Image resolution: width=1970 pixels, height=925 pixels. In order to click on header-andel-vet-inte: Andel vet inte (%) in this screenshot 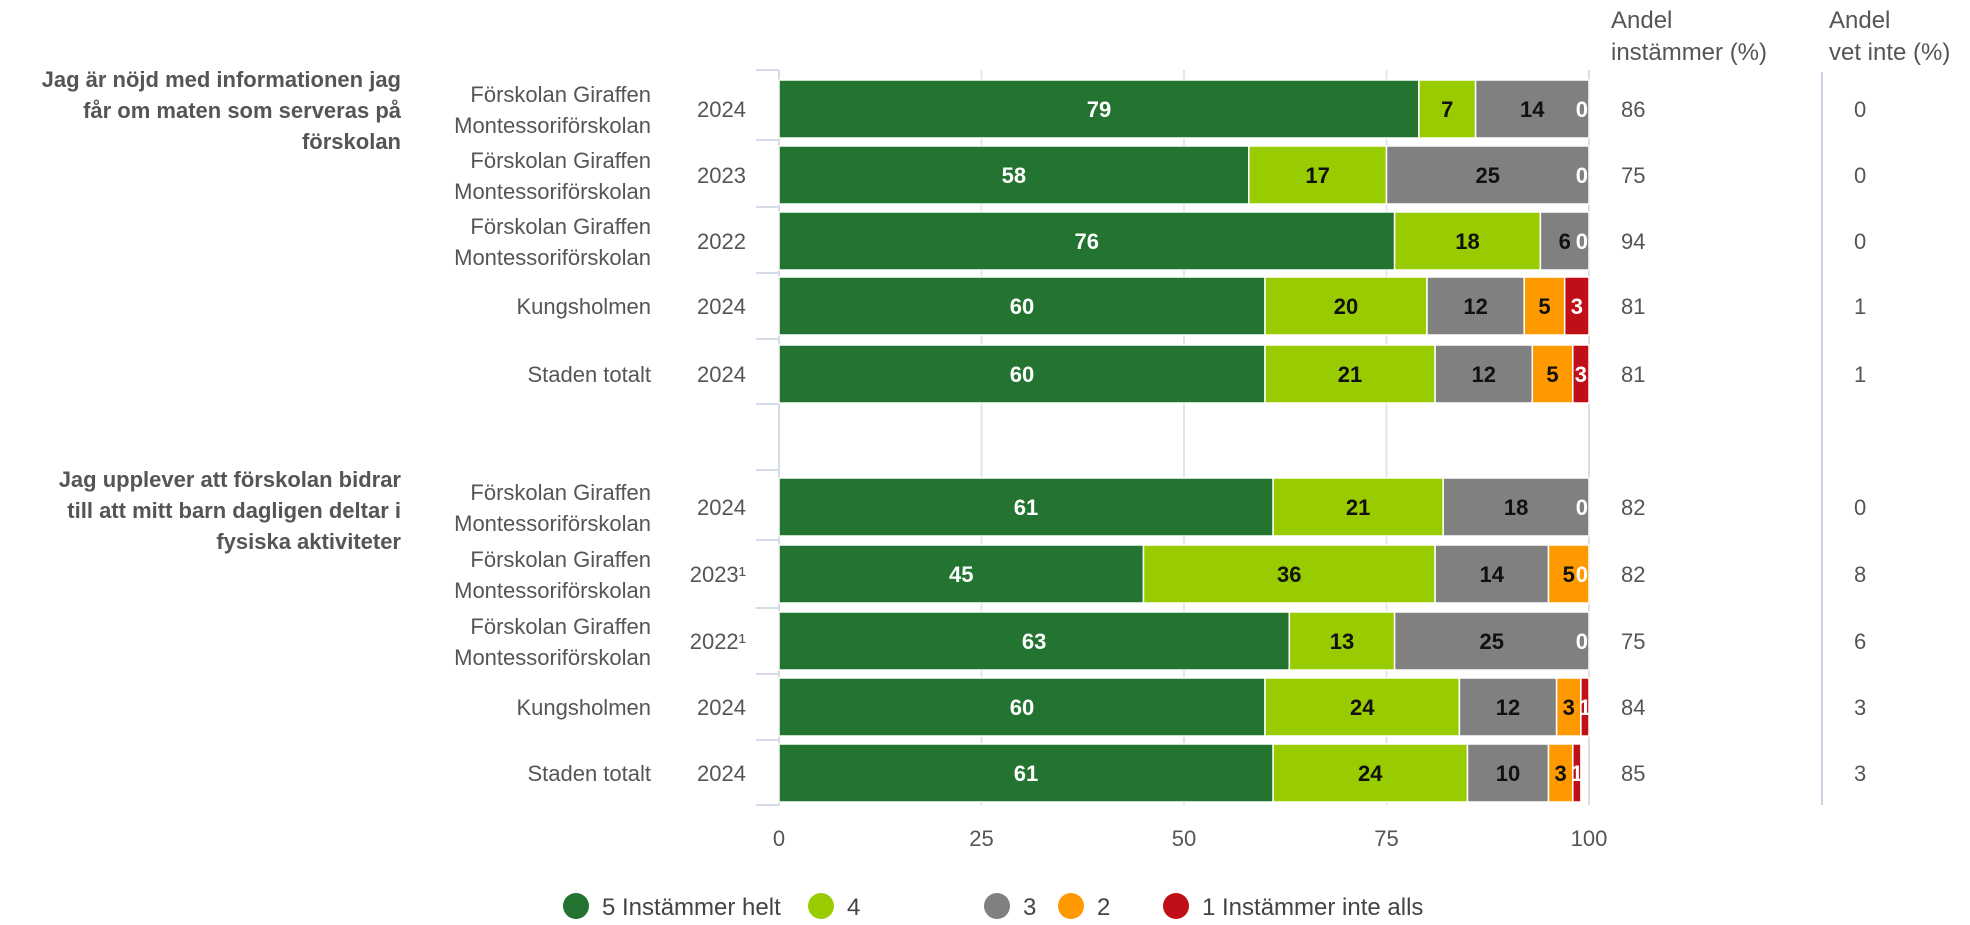, I will do `click(1889, 36)`.